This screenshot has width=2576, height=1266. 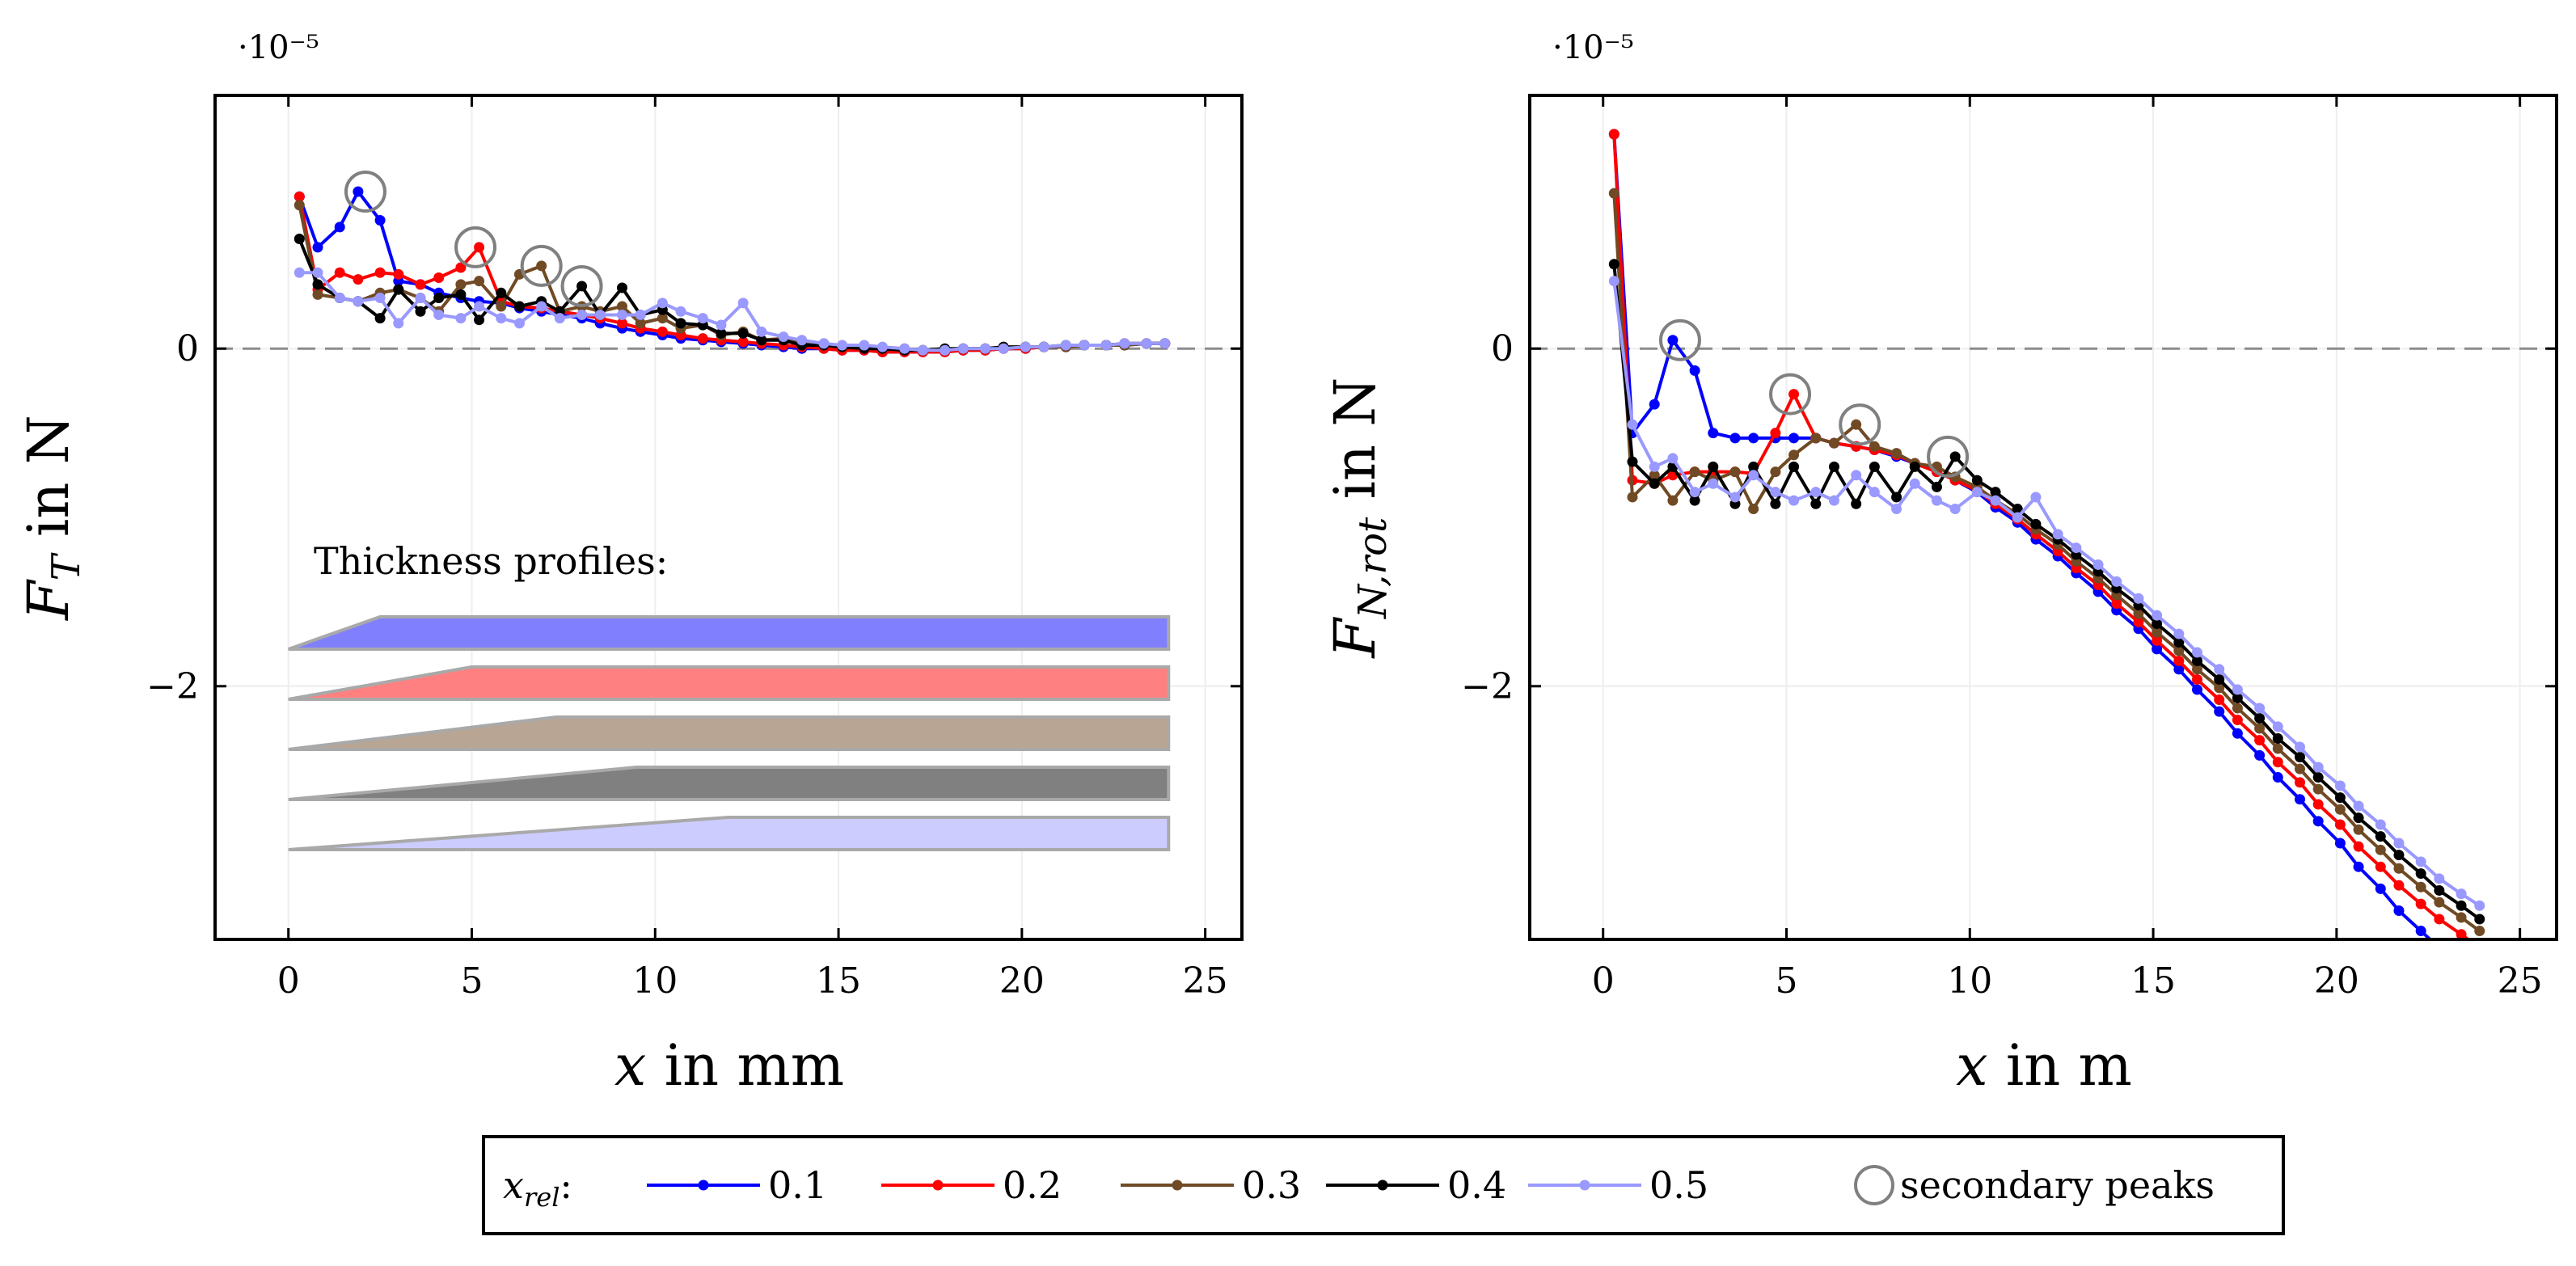 What do you see at coordinates (1787, 981) in the screenshot?
I see `right-x-tick-label: 5` at bounding box center [1787, 981].